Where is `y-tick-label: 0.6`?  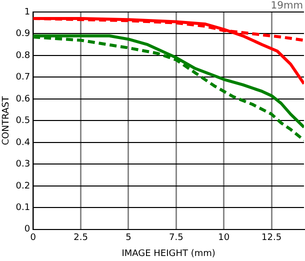
y-tick-label: 0.6 is located at coordinates (23, 99).